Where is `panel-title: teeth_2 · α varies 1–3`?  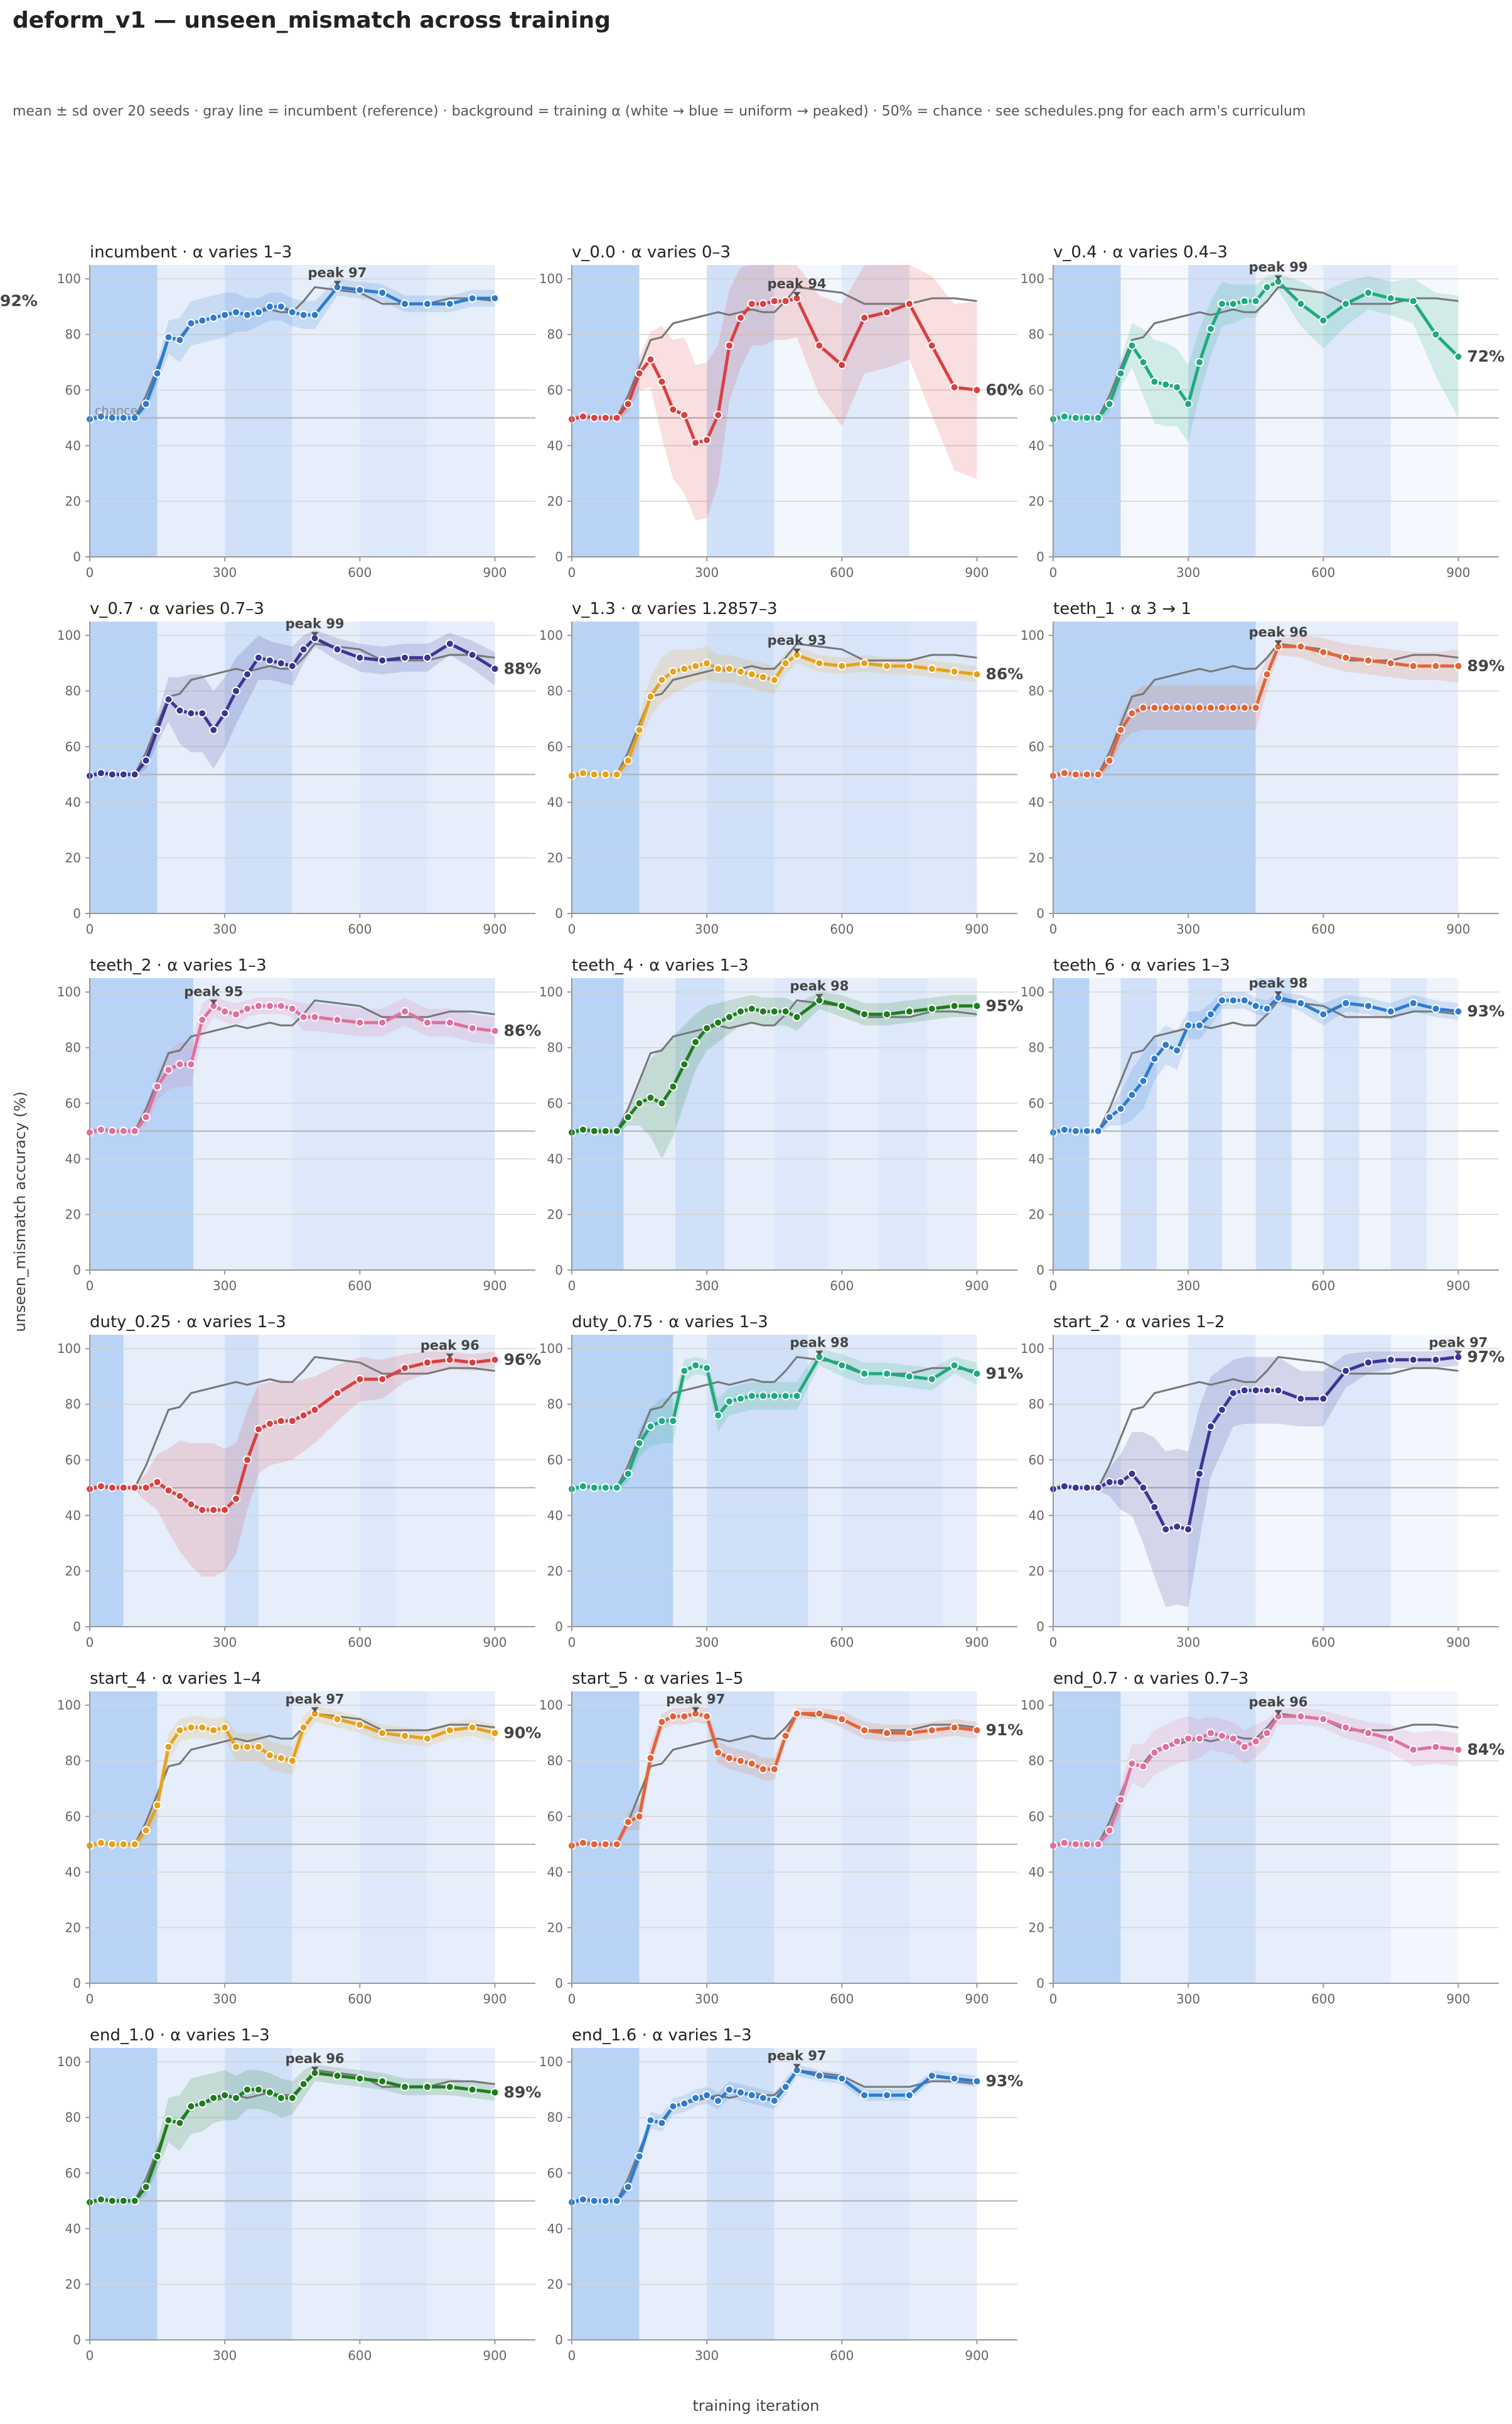 panel-title: teeth_2 · α varies 1–3 is located at coordinates (178, 965).